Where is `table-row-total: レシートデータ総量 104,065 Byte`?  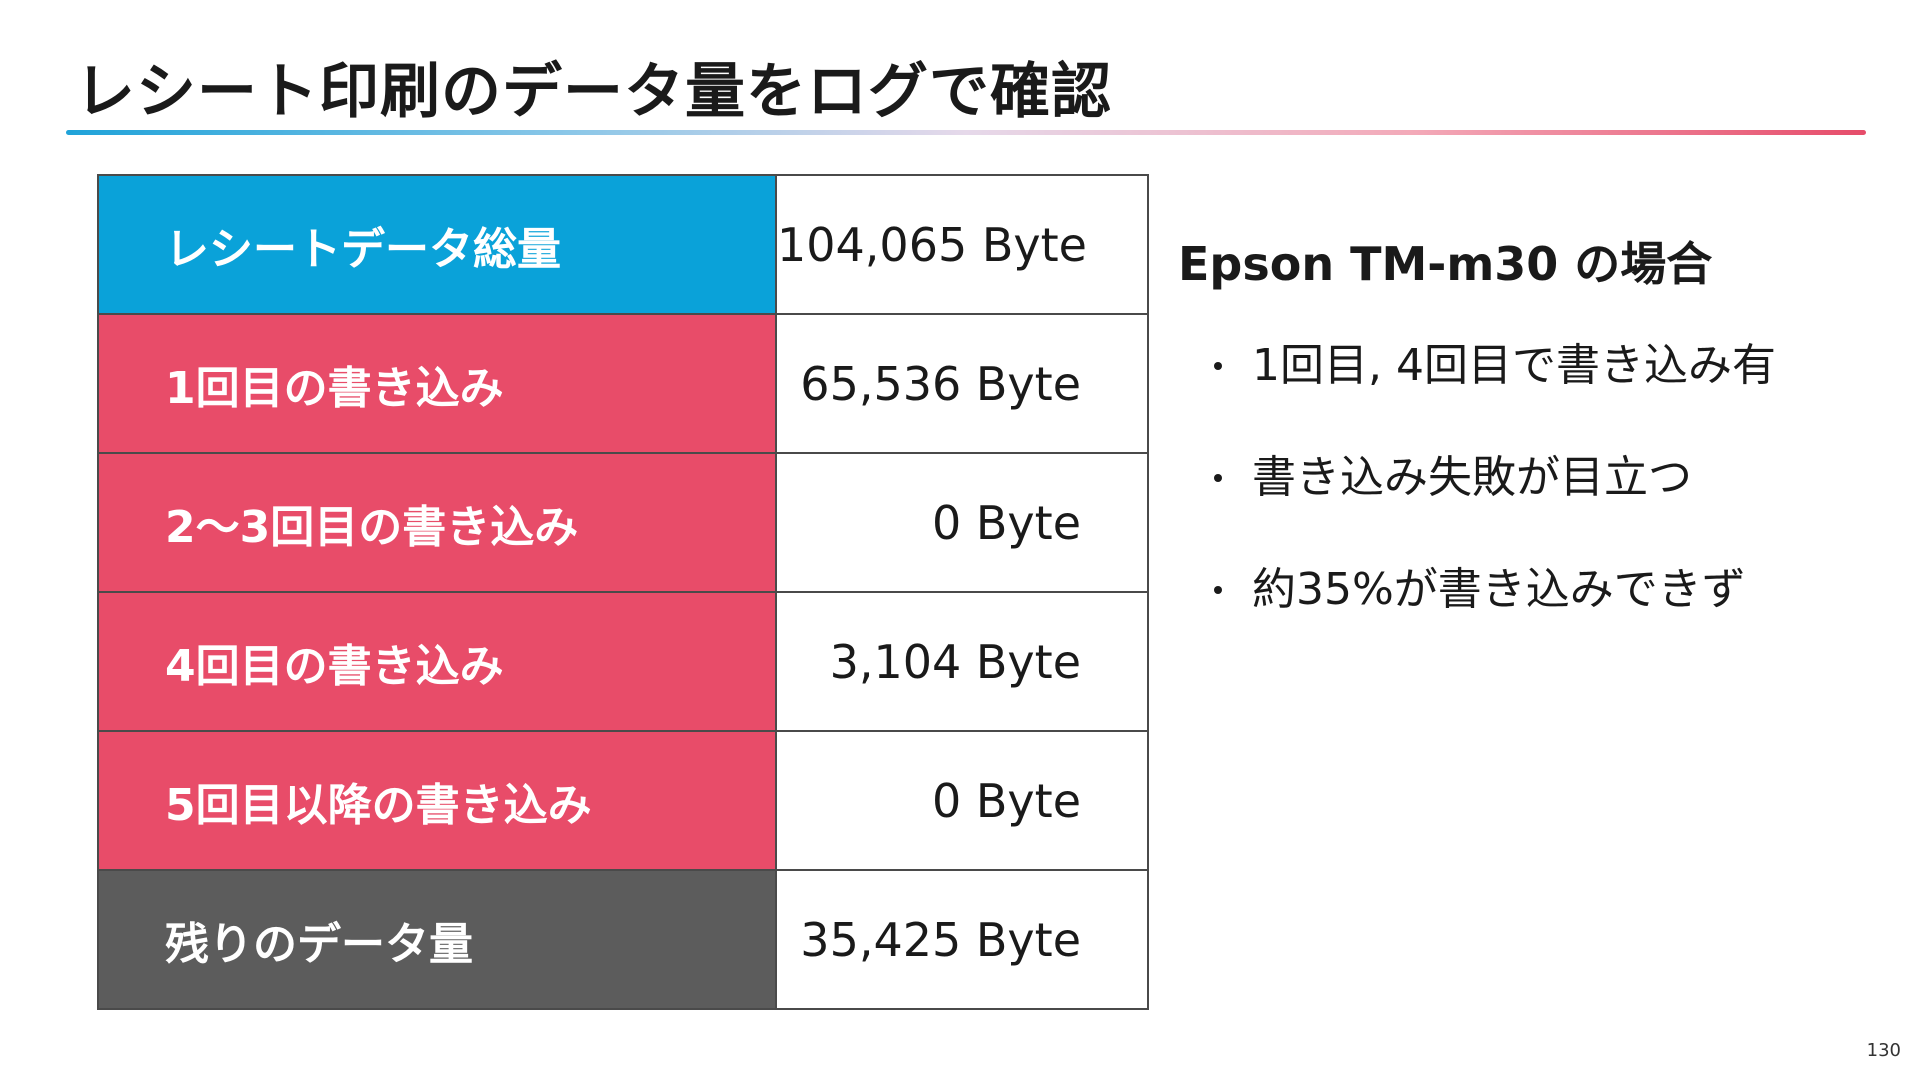 table-row-total: レシートデータ総量 104,065 Byte is located at coordinates (623, 244).